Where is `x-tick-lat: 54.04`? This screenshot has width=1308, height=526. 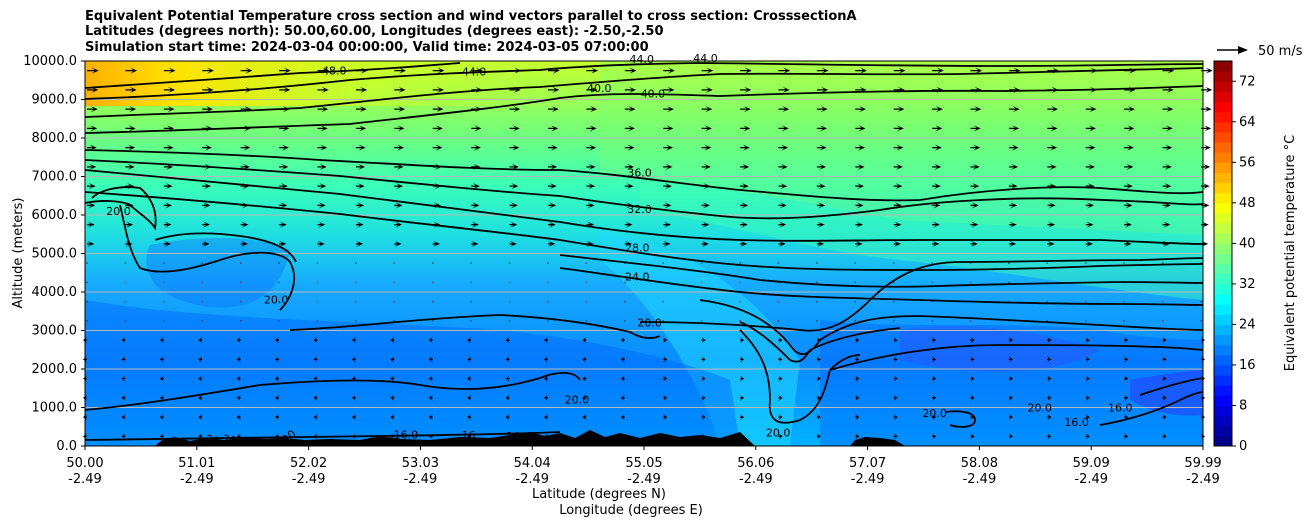 x-tick-lat: 54.04 is located at coordinates (532, 463).